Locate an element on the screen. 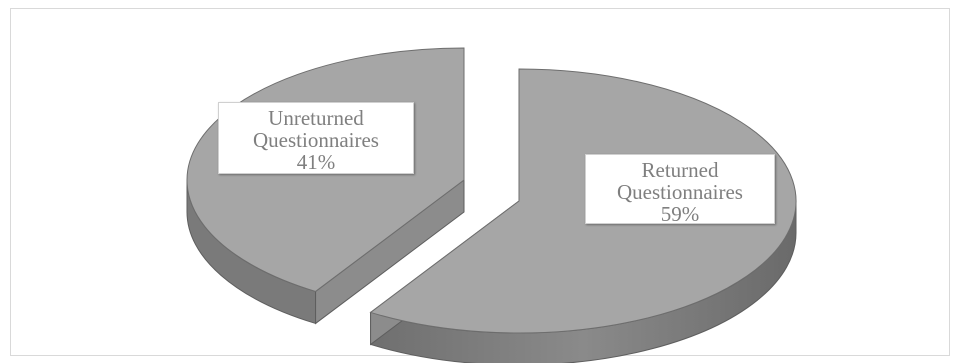 This screenshot has height=363, width=962. data-label-unreturned: Unreturned Questionnaires 41% is located at coordinates (316, 138).